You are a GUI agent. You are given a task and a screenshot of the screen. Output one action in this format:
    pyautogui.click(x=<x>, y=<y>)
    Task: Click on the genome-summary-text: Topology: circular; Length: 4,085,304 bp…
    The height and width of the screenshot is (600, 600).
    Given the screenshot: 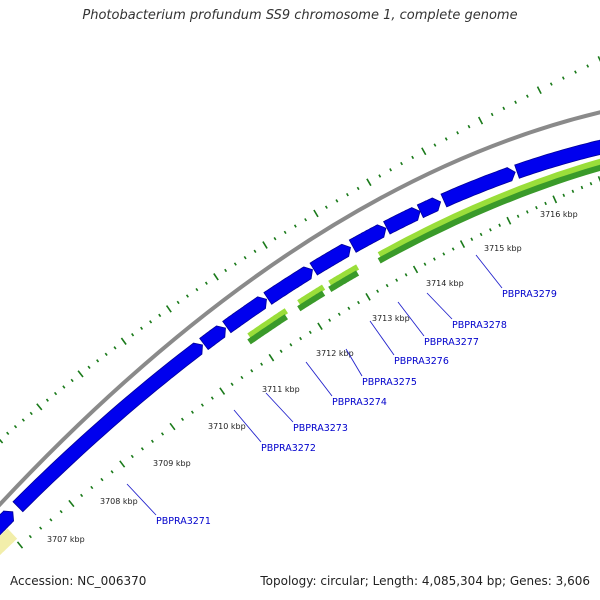 What is the action you would take?
    pyautogui.click(x=425, y=581)
    